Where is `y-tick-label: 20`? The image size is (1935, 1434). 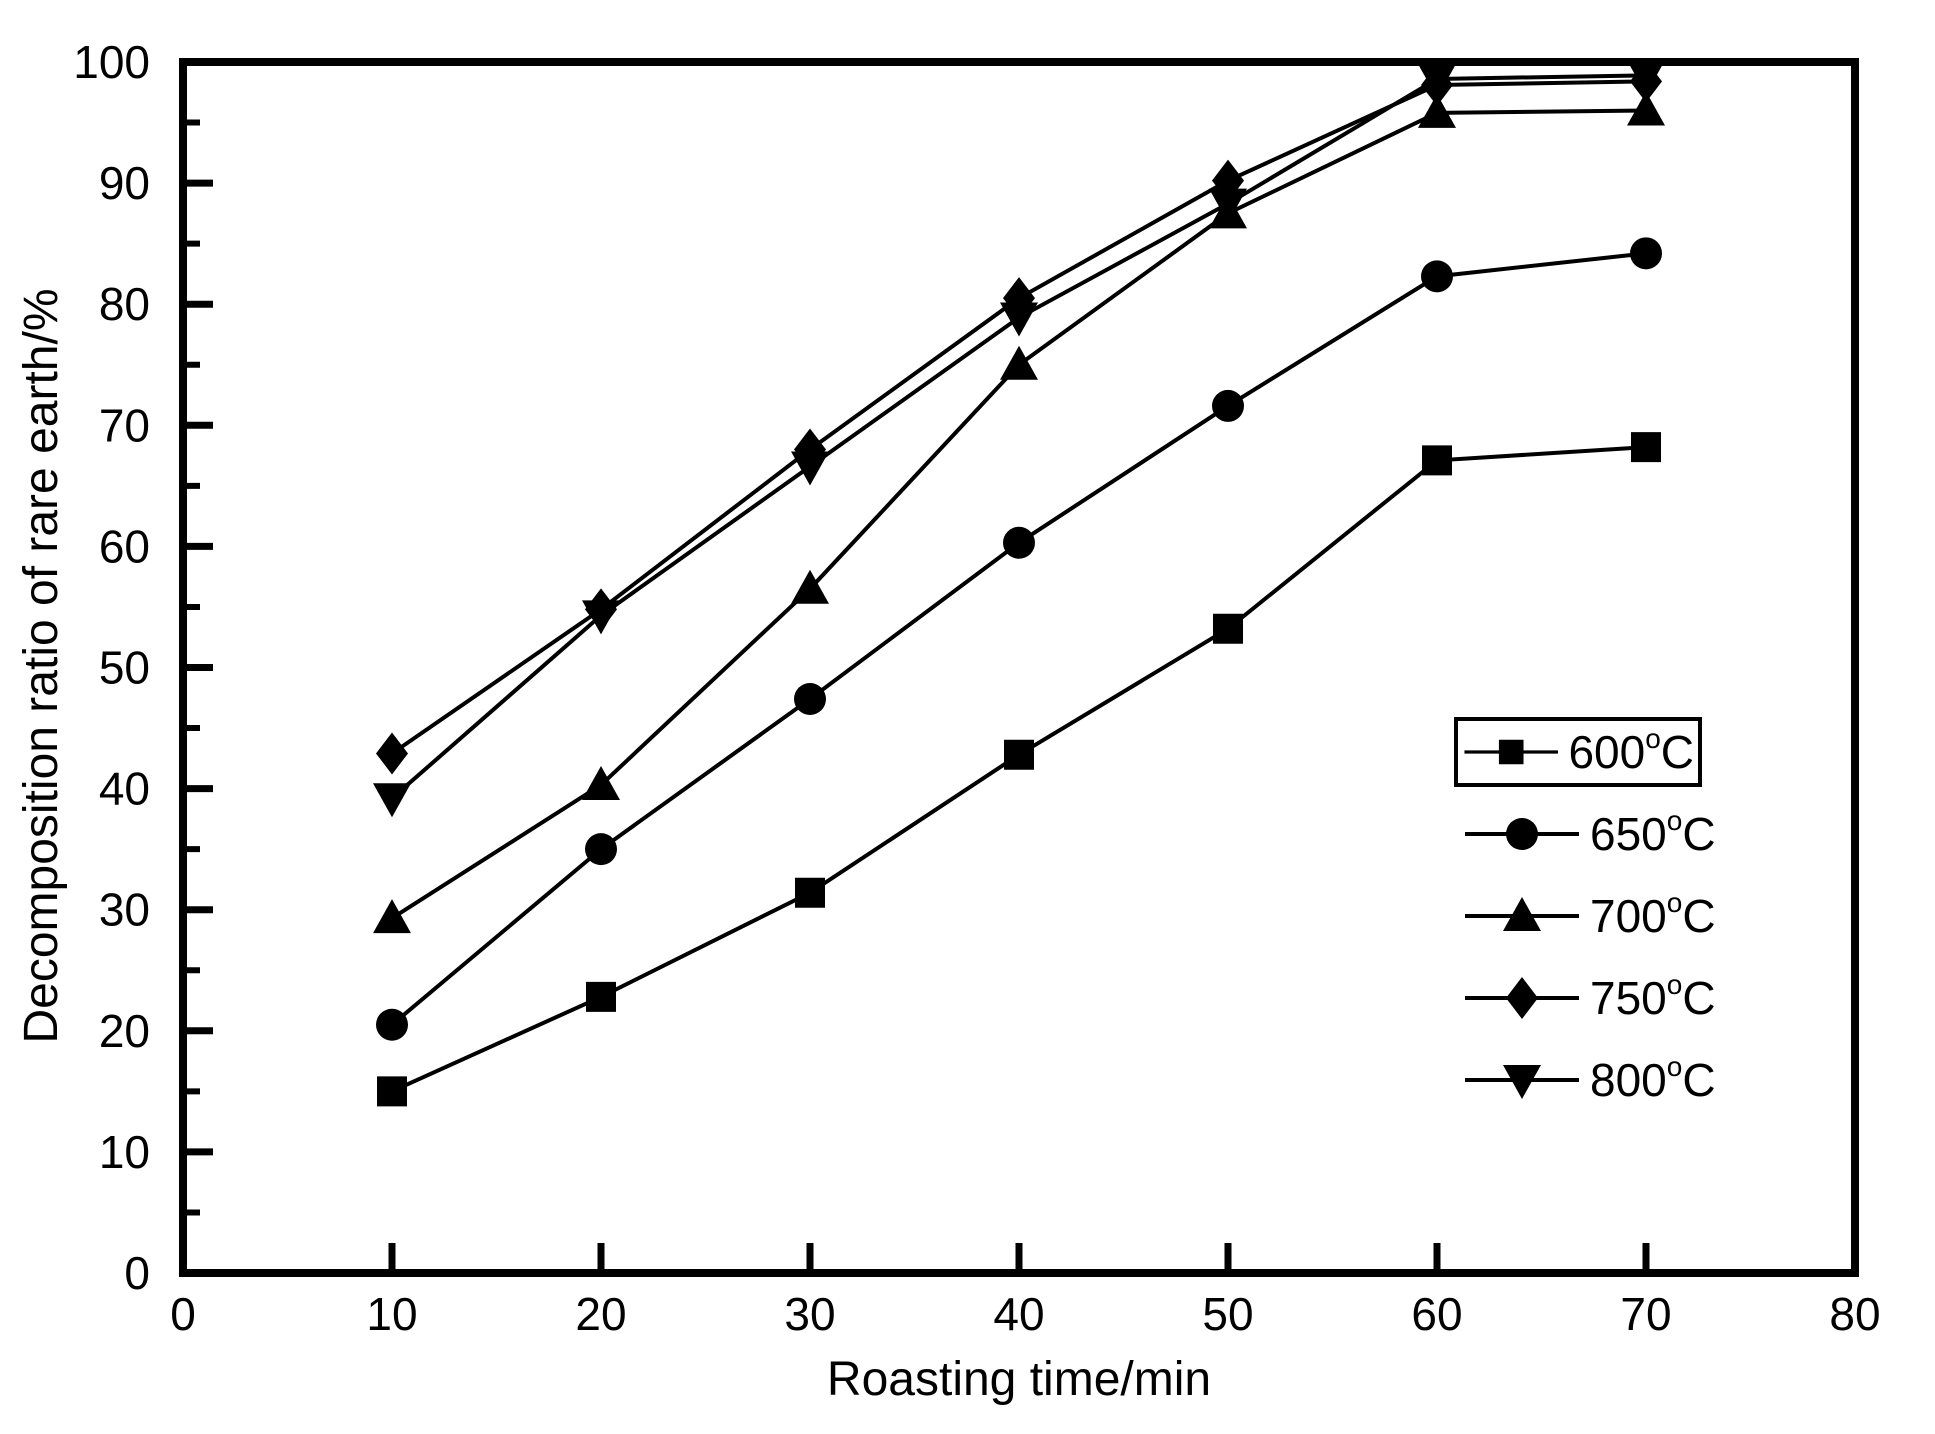 y-tick-label: 20 is located at coordinates (124, 1031).